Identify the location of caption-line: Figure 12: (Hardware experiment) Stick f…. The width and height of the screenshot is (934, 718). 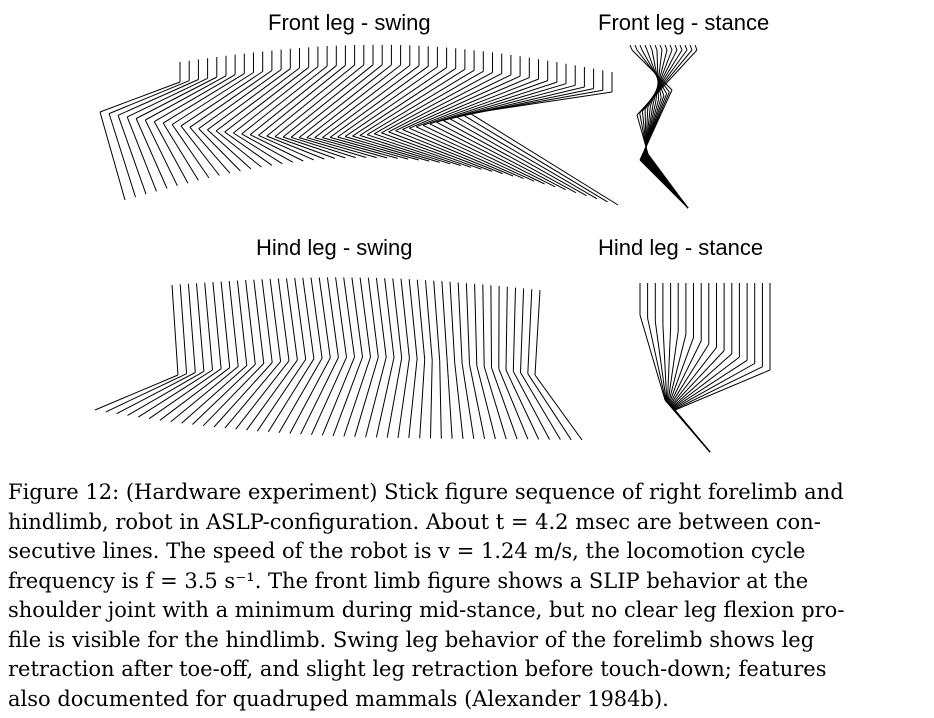
(426, 492).